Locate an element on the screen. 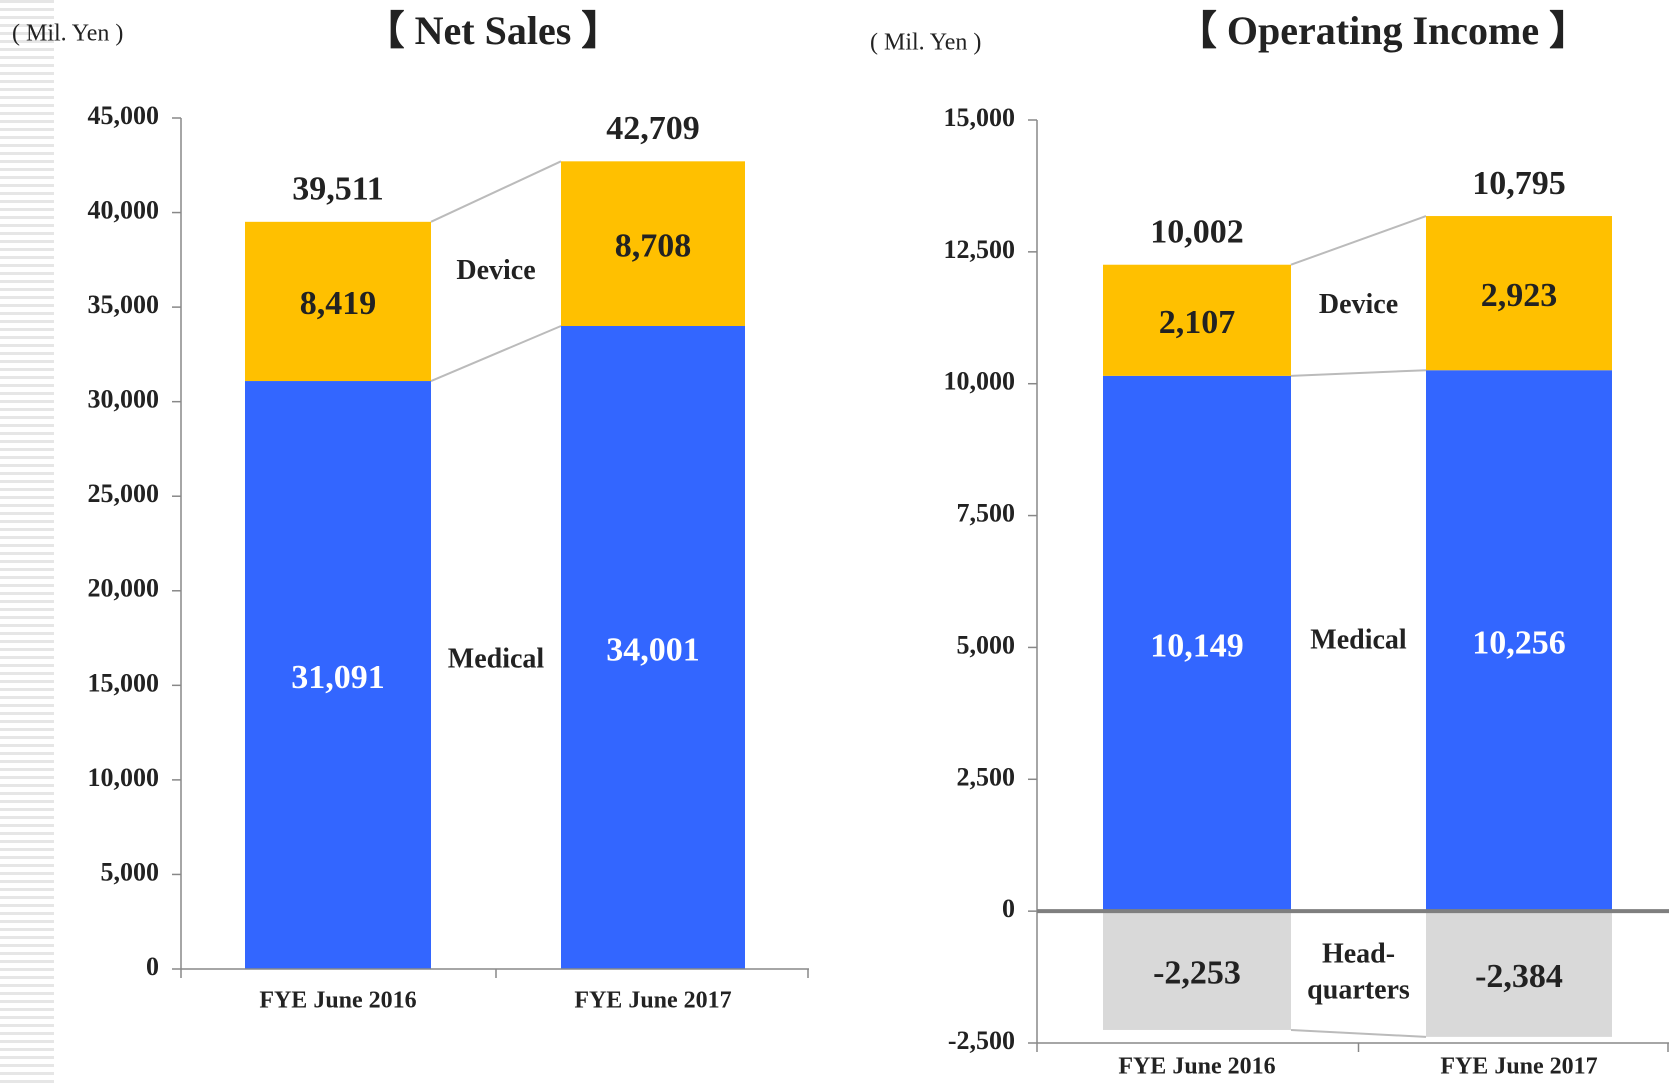  y-tick-label: 12,500 is located at coordinates (980, 249).